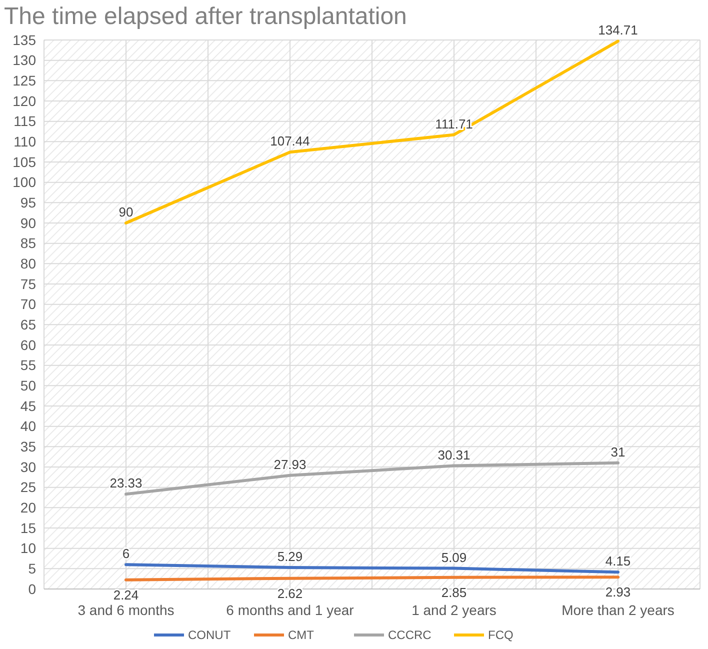 Image resolution: width=708 pixels, height=649 pixels. Describe the element at coordinates (28, 466) in the screenshot. I see `y-tick-label: 30` at that location.